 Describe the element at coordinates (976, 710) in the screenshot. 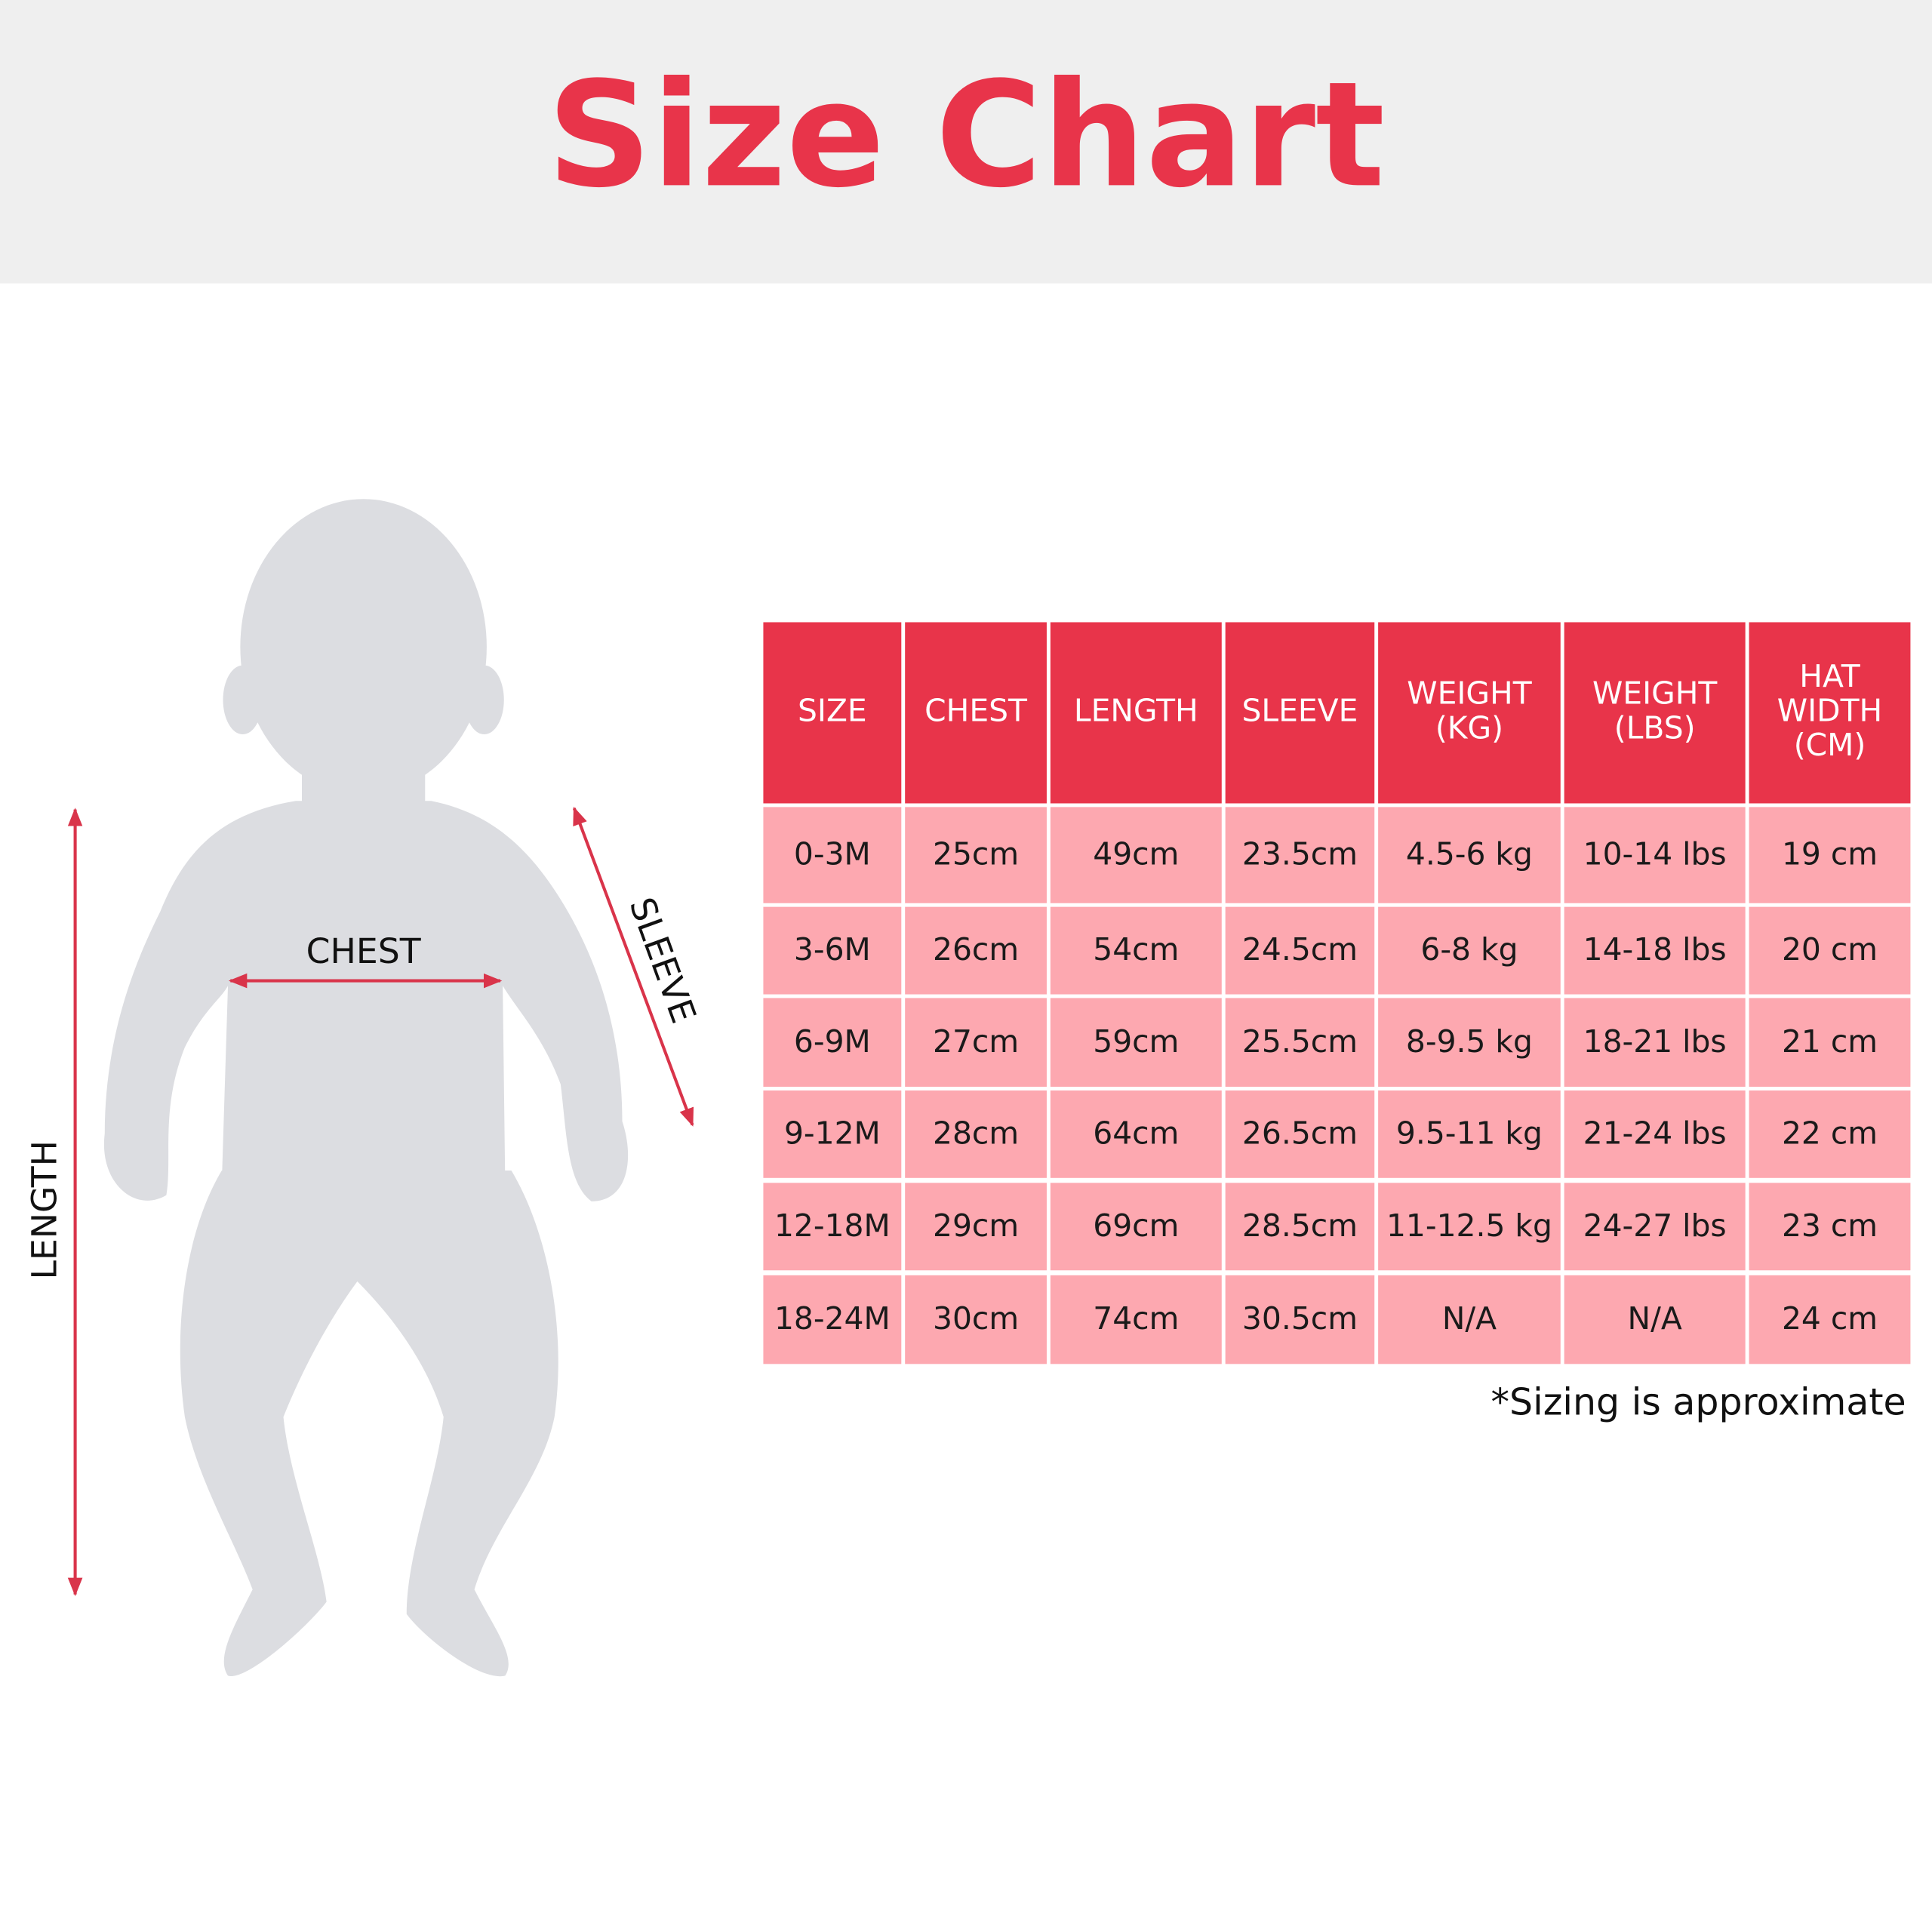

I see `header-label: CHEST` at that location.